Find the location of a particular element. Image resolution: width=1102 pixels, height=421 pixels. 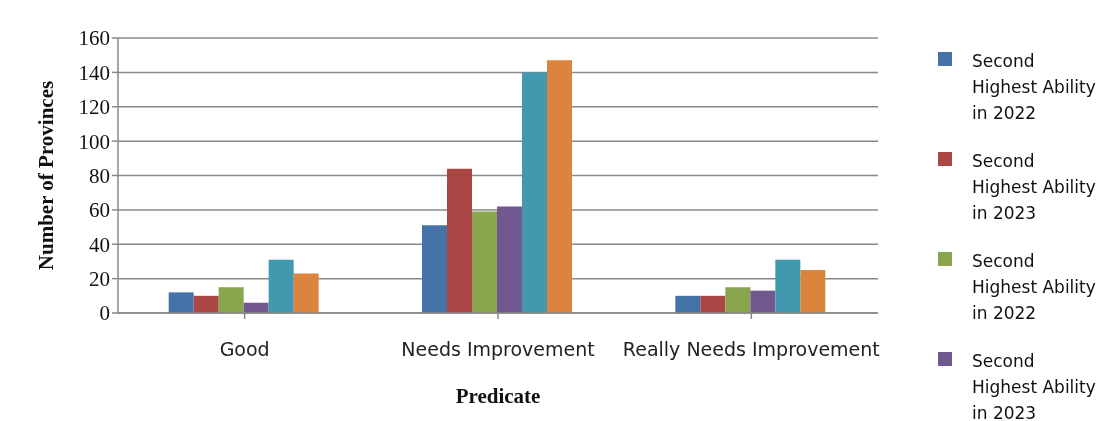

y-tick-label: 60 is located at coordinates (99, 210).